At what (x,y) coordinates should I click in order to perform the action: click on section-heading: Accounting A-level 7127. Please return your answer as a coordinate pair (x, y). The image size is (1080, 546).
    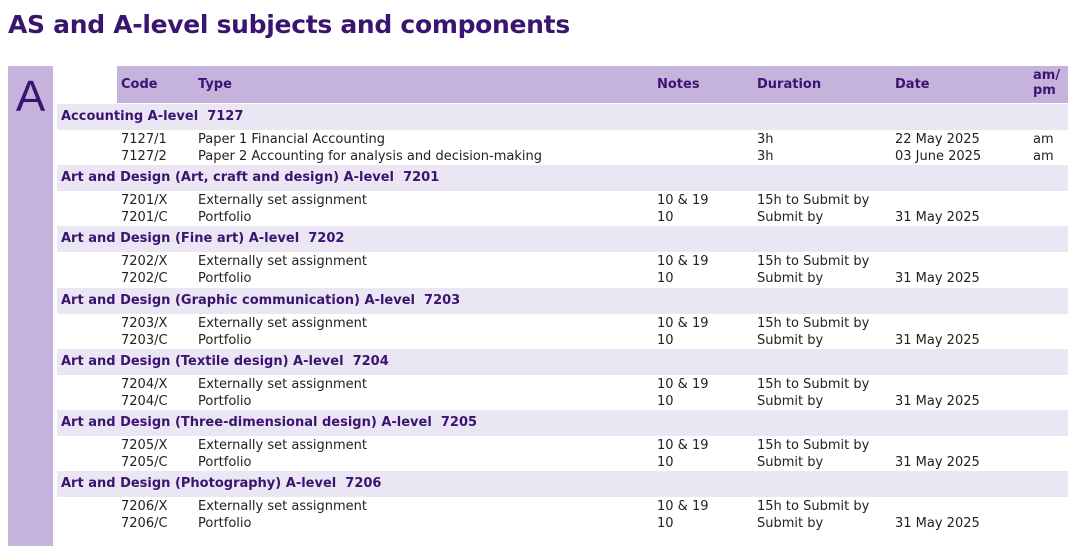
    Looking at the image, I should click on (562, 117).